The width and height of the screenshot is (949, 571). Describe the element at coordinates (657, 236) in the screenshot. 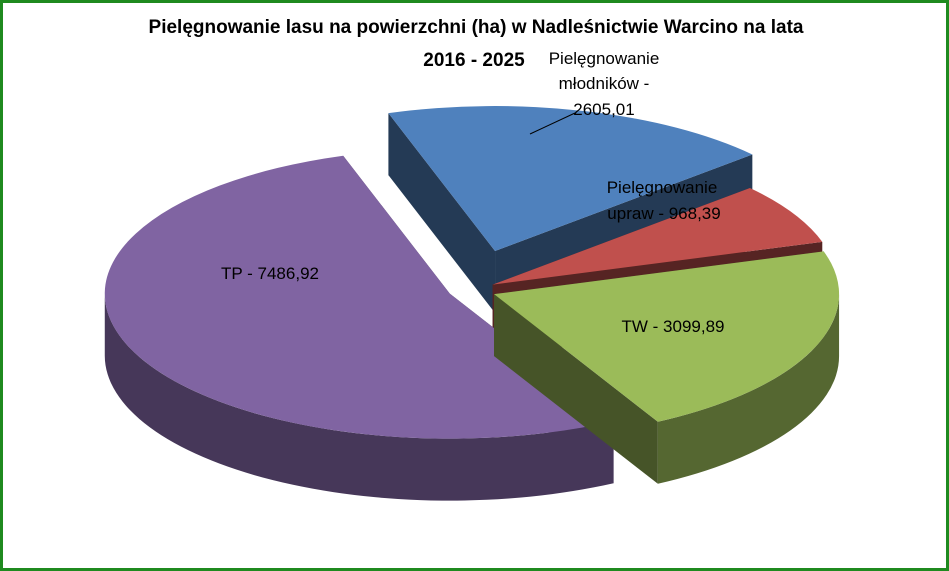

I see `slice-uprawy-top` at that location.